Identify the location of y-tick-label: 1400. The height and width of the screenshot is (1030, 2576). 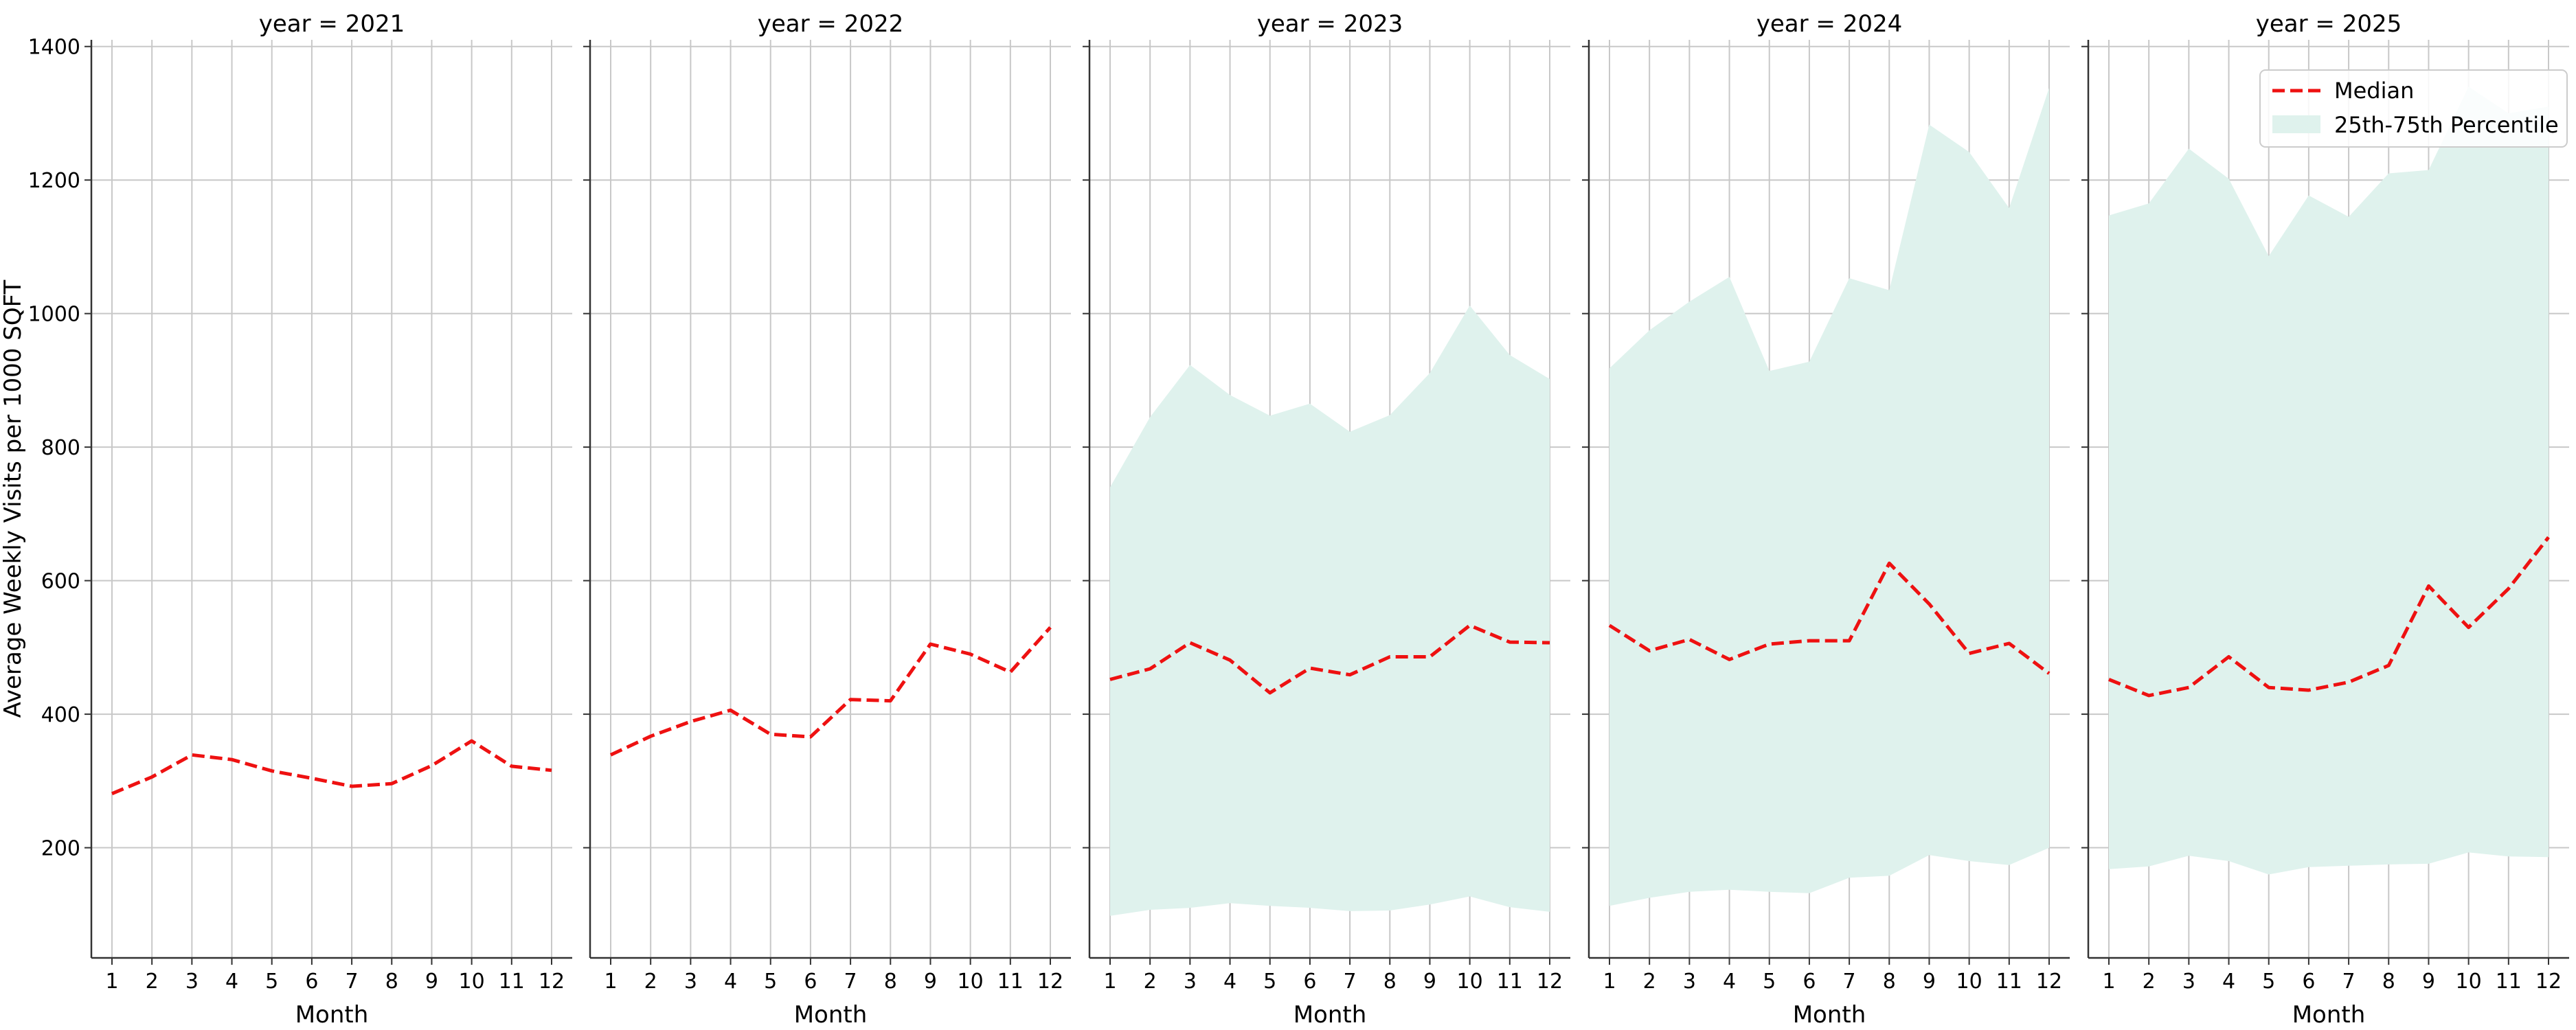
(54, 48).